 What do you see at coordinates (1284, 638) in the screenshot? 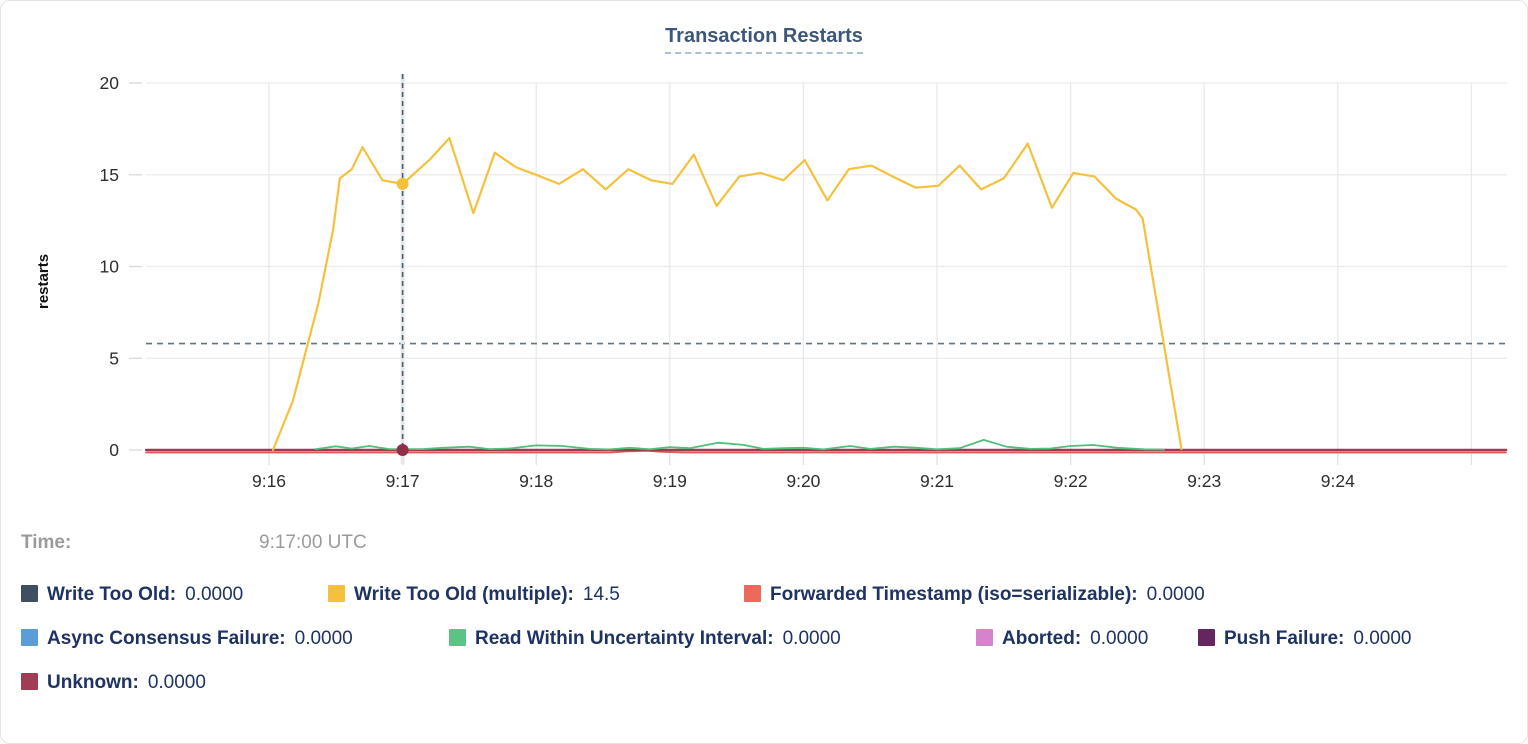
I see `series-label: Push Failure:` at bounding box center [1284, 638].